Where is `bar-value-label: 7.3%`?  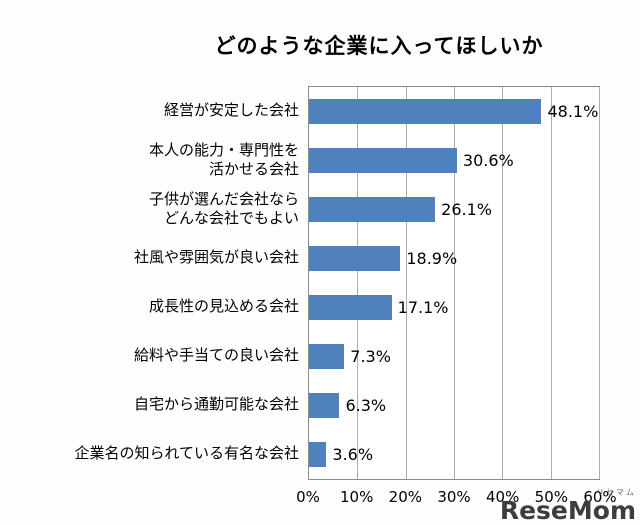
bar-value-label: 7.3% is located at coordinates (370, 356).